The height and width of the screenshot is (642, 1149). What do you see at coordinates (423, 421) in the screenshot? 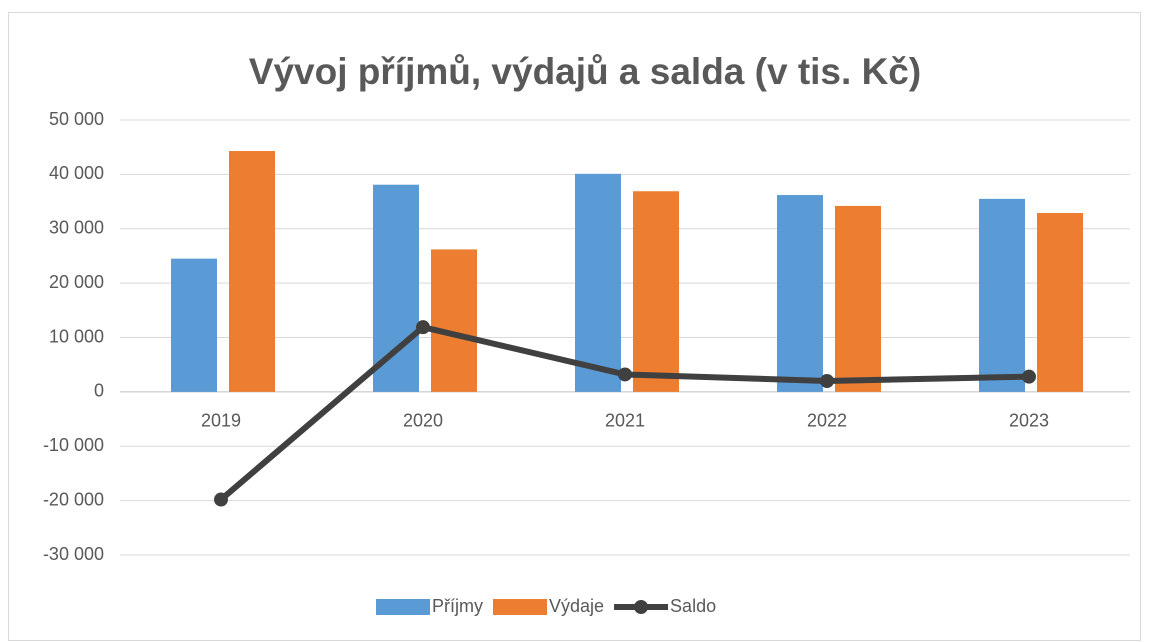
I see `x-tick-label: 2020` at bounding box center [423, 421].